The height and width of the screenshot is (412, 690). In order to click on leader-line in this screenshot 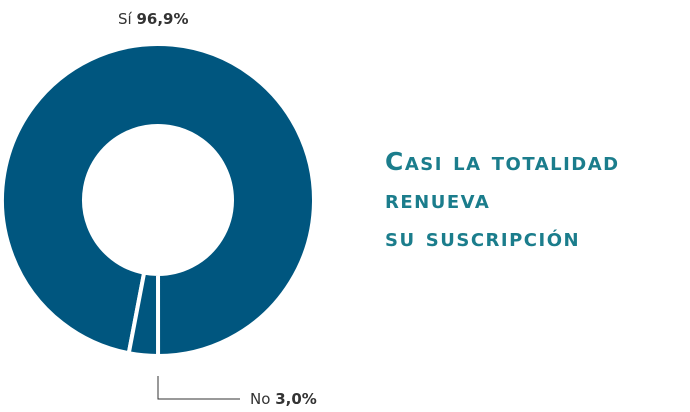, I will do `click(198, 388)`.